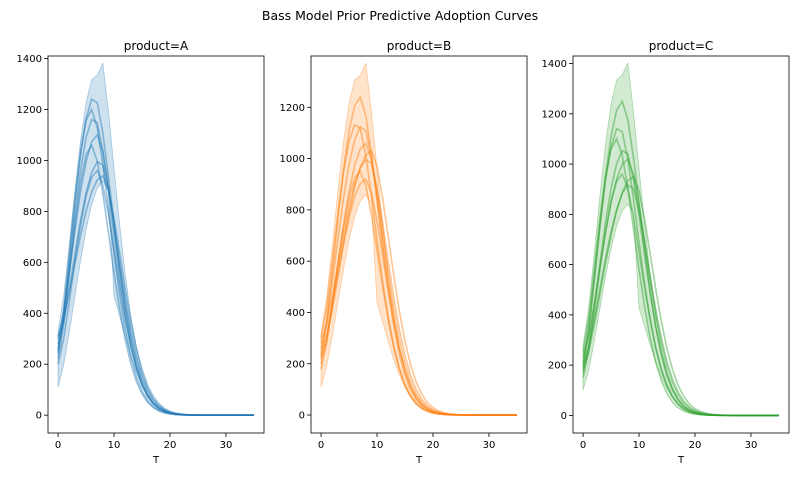 This screenshot has width=800, height=484. Describe the element at coordinates (419, 46) in the screenshot. I see `panel-title: product=B` at that location.